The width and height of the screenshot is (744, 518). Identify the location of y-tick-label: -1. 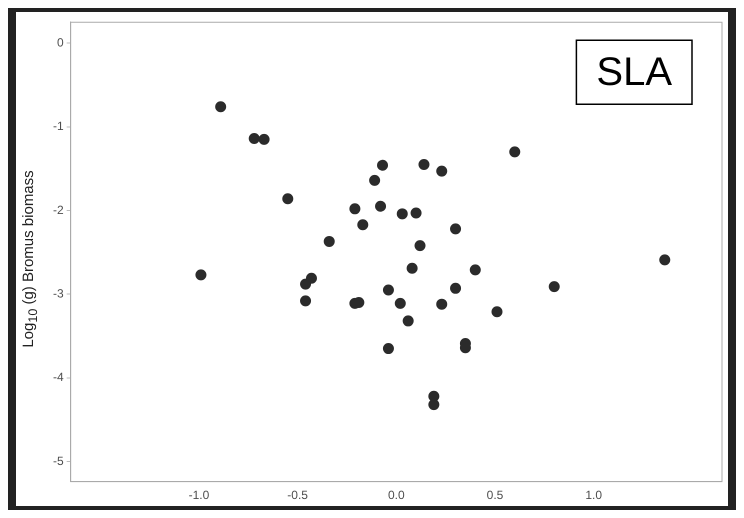
(58, 126).